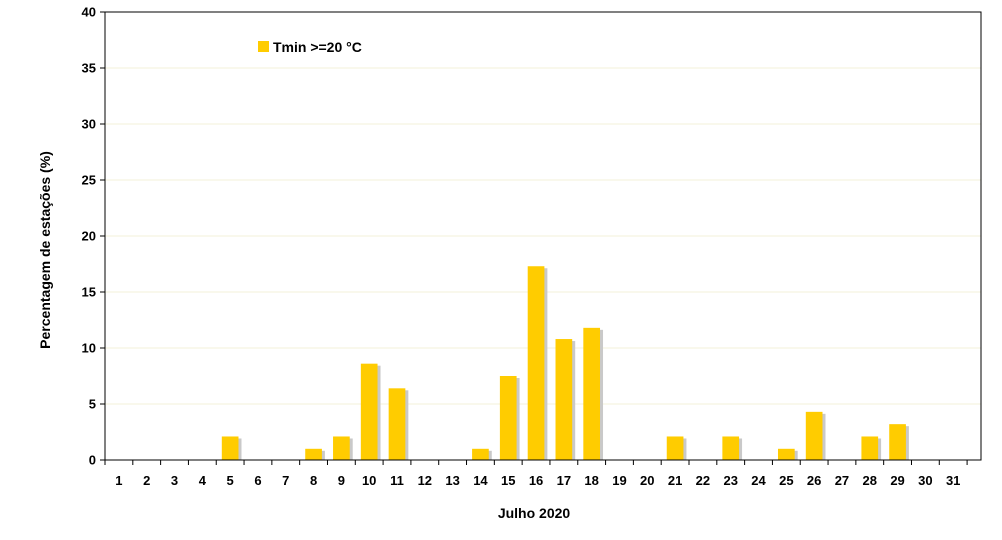 The image size is (1002, 540). What do you see at coordinates (425, 480) in the screenshot?
I see `x-tick-label: 12` at bounding box center [425, 480].